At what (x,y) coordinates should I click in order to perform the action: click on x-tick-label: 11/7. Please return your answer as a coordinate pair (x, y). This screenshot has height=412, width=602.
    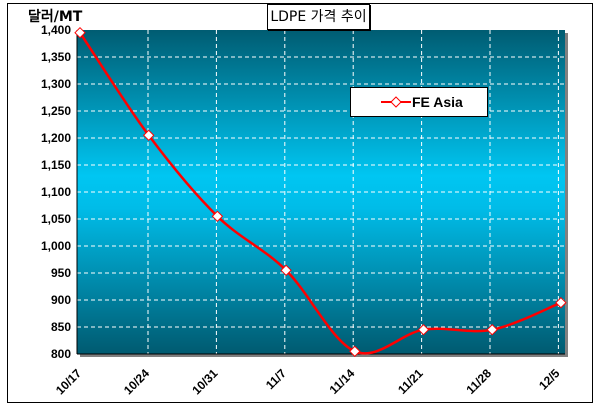
    Looking at the image, I should click on (276, 379).